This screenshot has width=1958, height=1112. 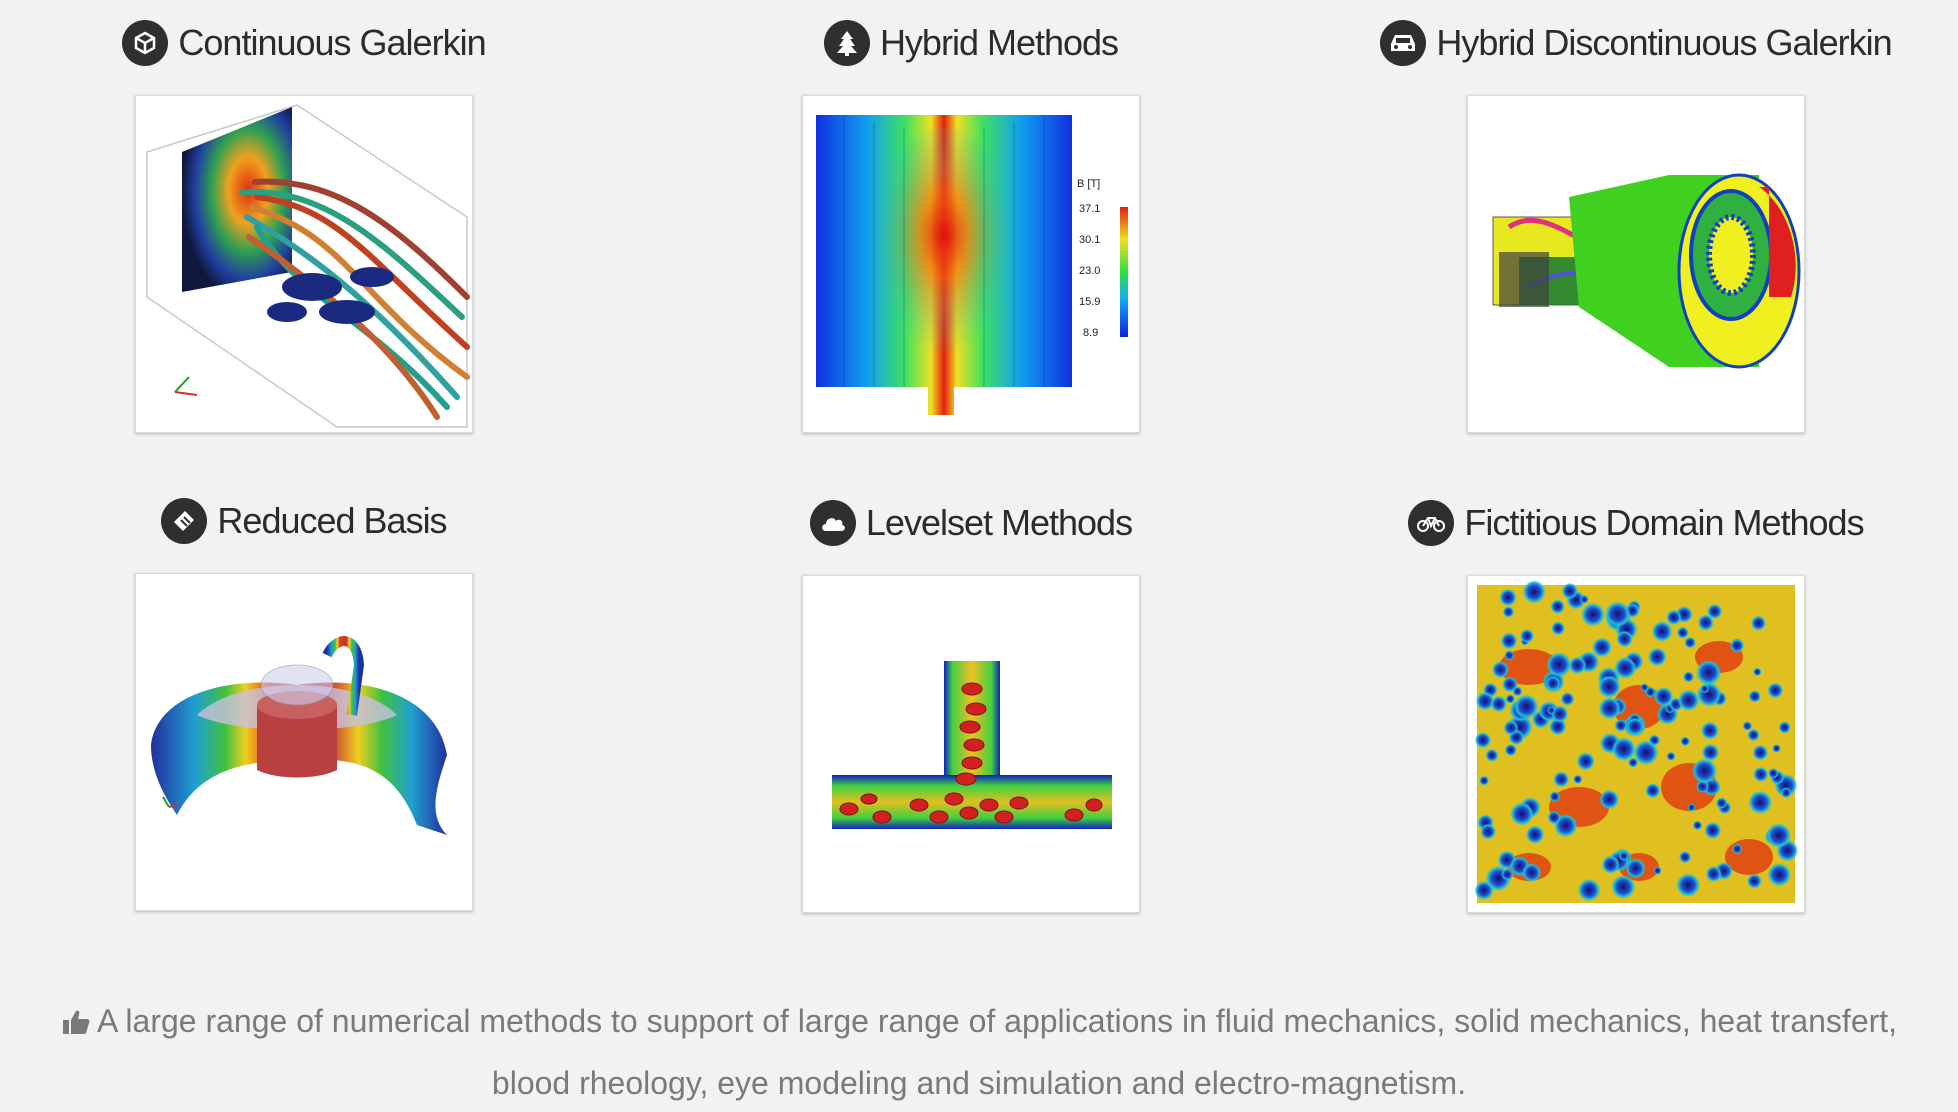 I want to click on card-title-text: Fictitious Domain Methods, so click(x=1664, y=522).